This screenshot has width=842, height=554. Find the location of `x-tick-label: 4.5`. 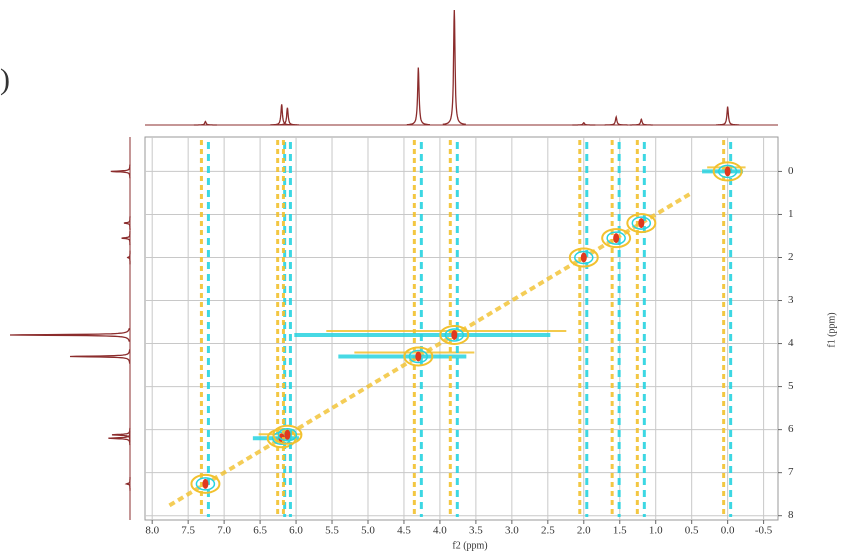

x-tick-label: 4.5 is located at coordinates (404, 531).